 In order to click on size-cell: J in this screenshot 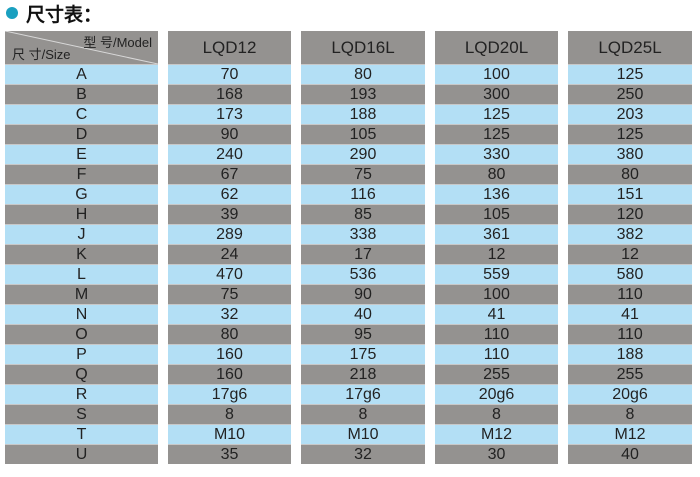, I will do `click(81, 234)`.